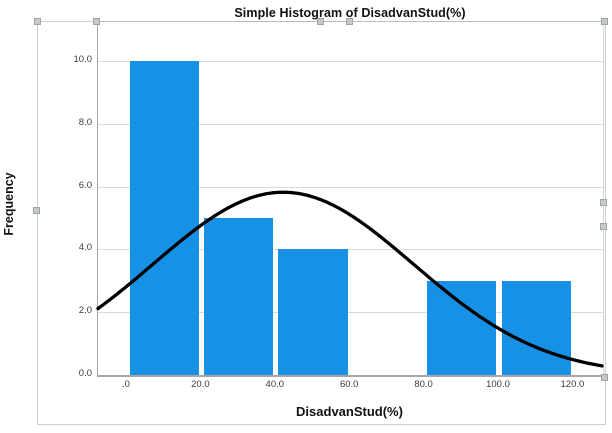  What do you see at coordinates (85, 248) in the screenshot?
I see `y-tick-label: 4.0` at bounding box center [85, 248].